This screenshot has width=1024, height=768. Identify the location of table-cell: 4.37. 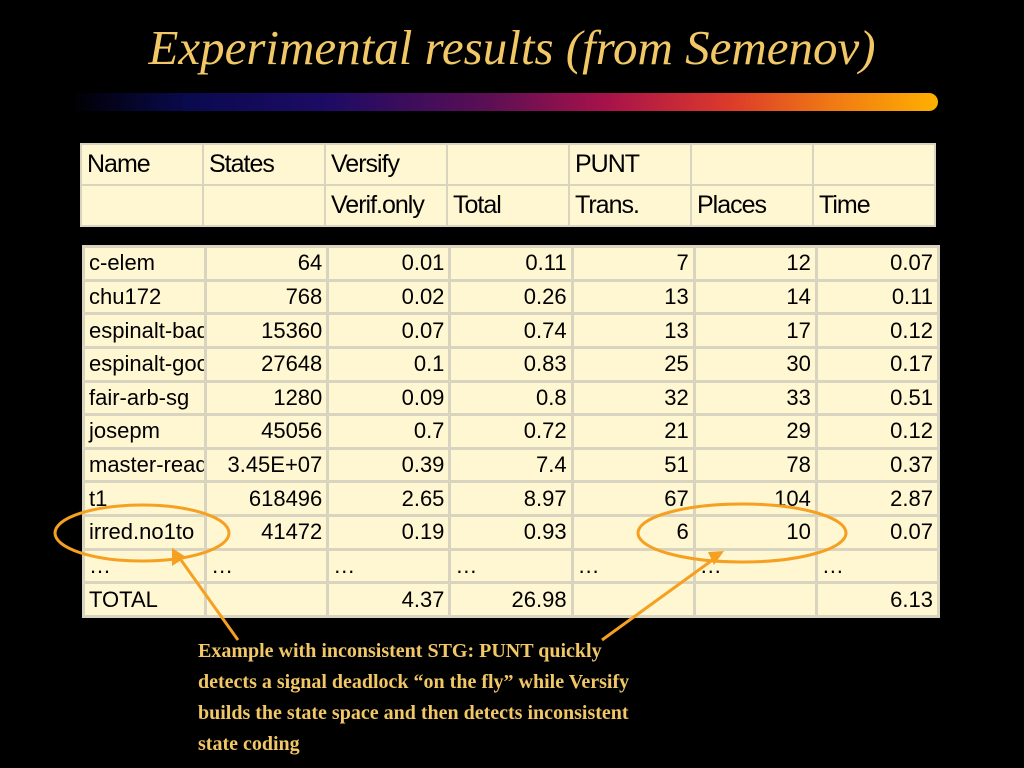
(389, 599).